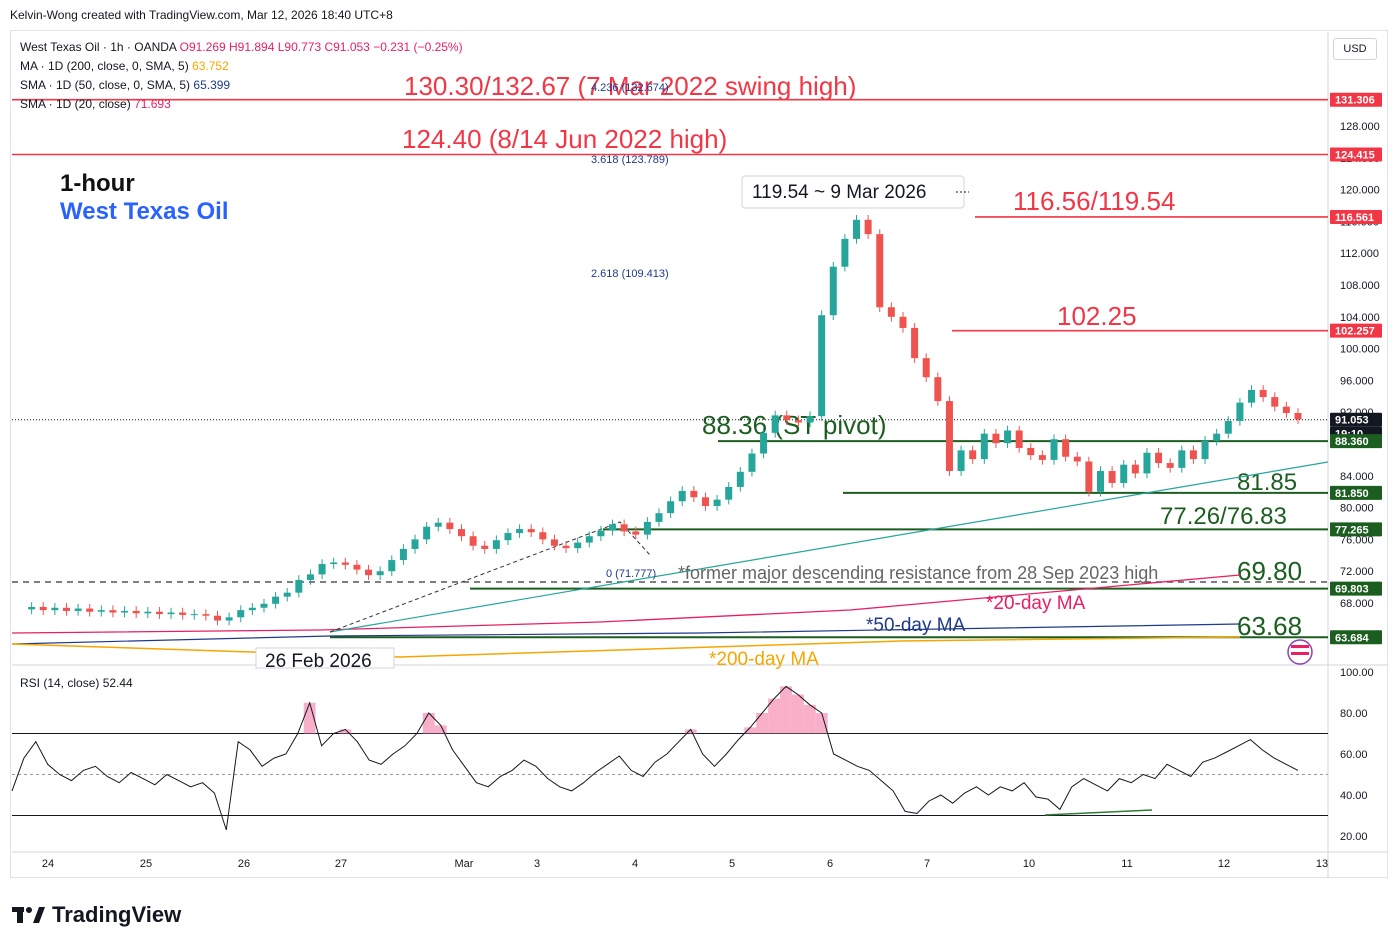 The width and height of the screenshot is (1400, 945). What do you see at coordinates (1354, 837) in the screenshot?
I see `rsi-tick-label: 20.00` at bounding box center [1354, 837].